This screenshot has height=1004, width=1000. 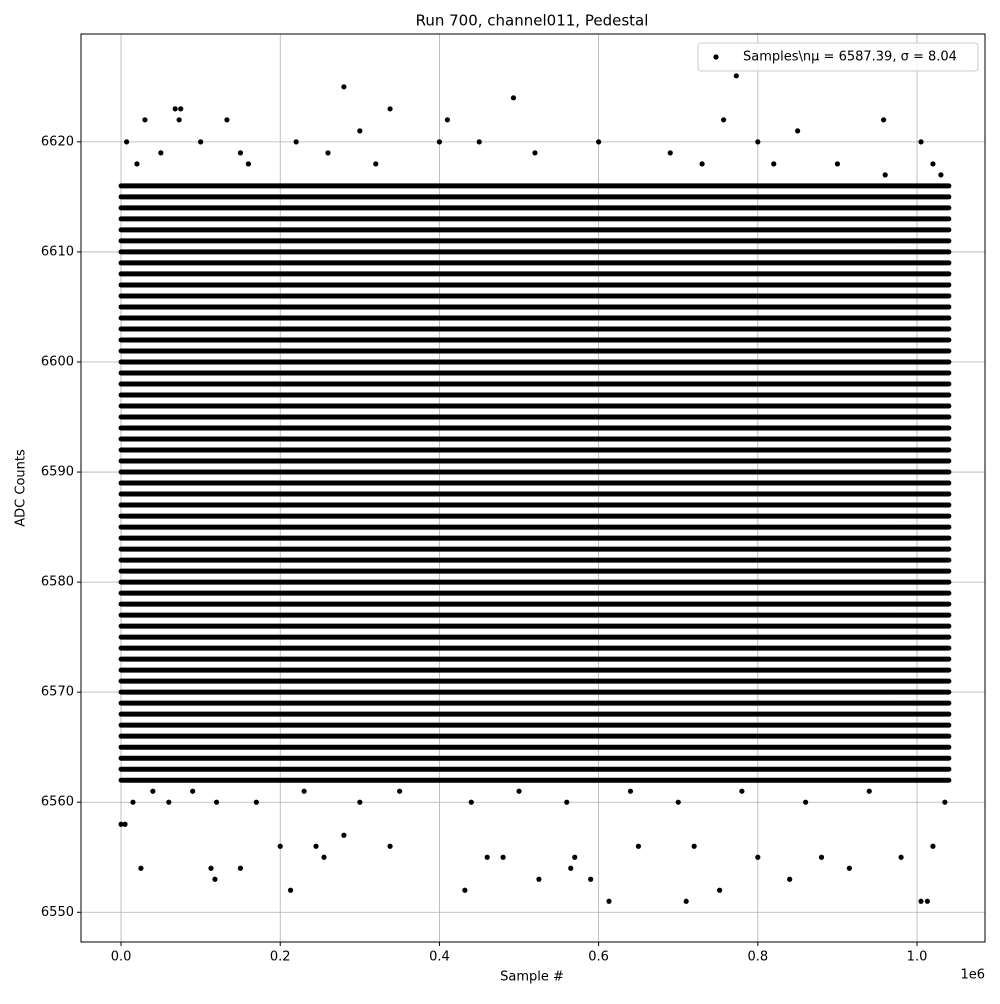 I want to click on x-offset-label: 1e6, so click(x=972, y=975).